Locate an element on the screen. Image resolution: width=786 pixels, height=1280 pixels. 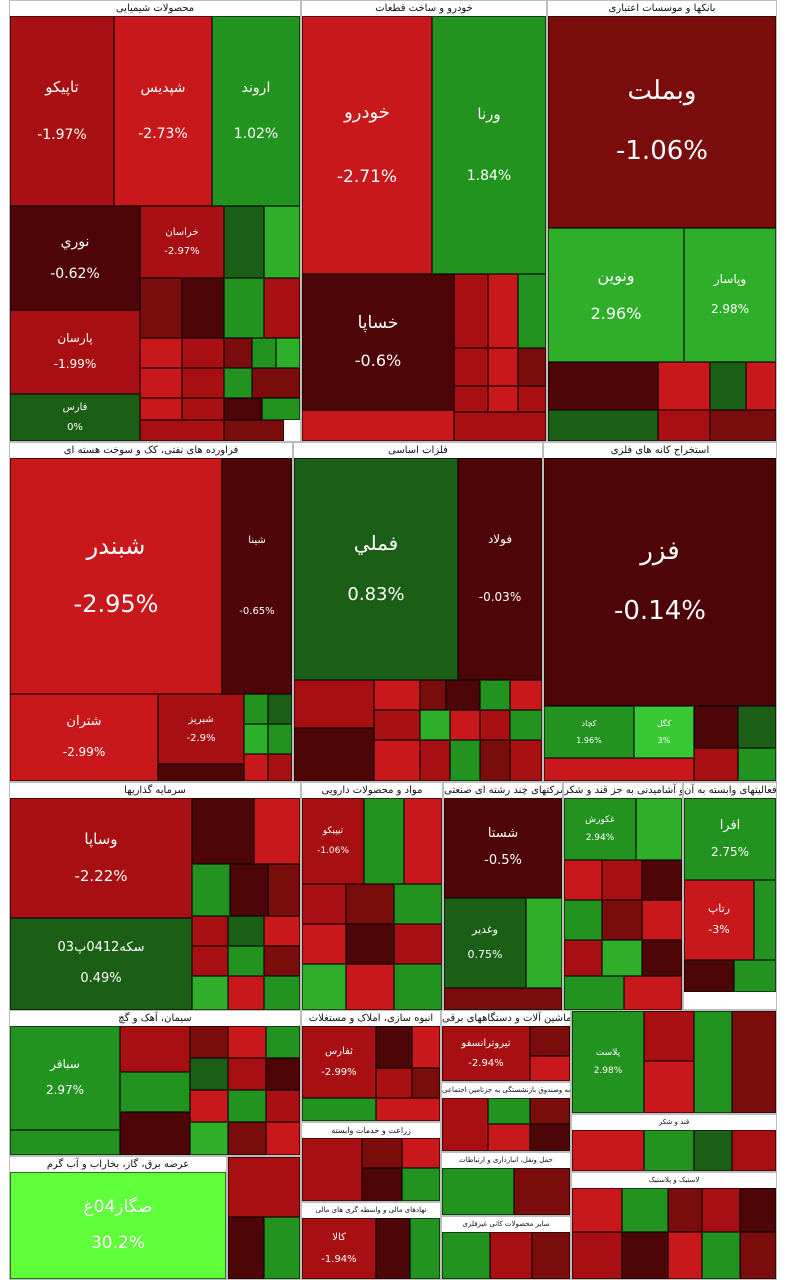
stock-tile-vnovin: ونوین 2.96% is located at coordinates (616, 295).